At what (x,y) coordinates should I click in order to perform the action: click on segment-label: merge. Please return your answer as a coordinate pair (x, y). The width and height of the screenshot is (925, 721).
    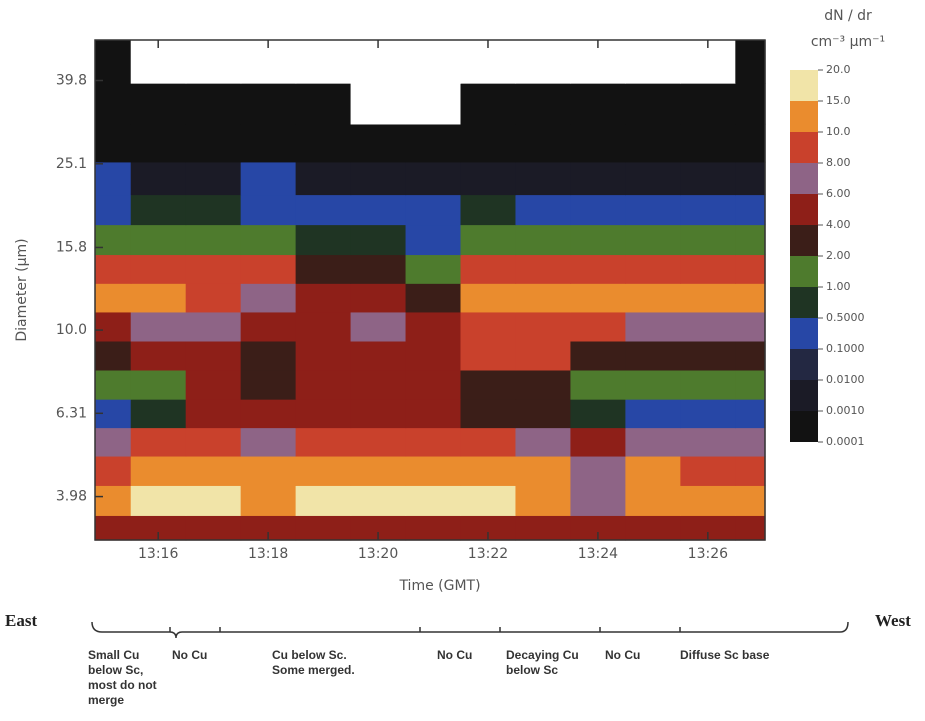
    Looking at the image, I should click on (106, 700).